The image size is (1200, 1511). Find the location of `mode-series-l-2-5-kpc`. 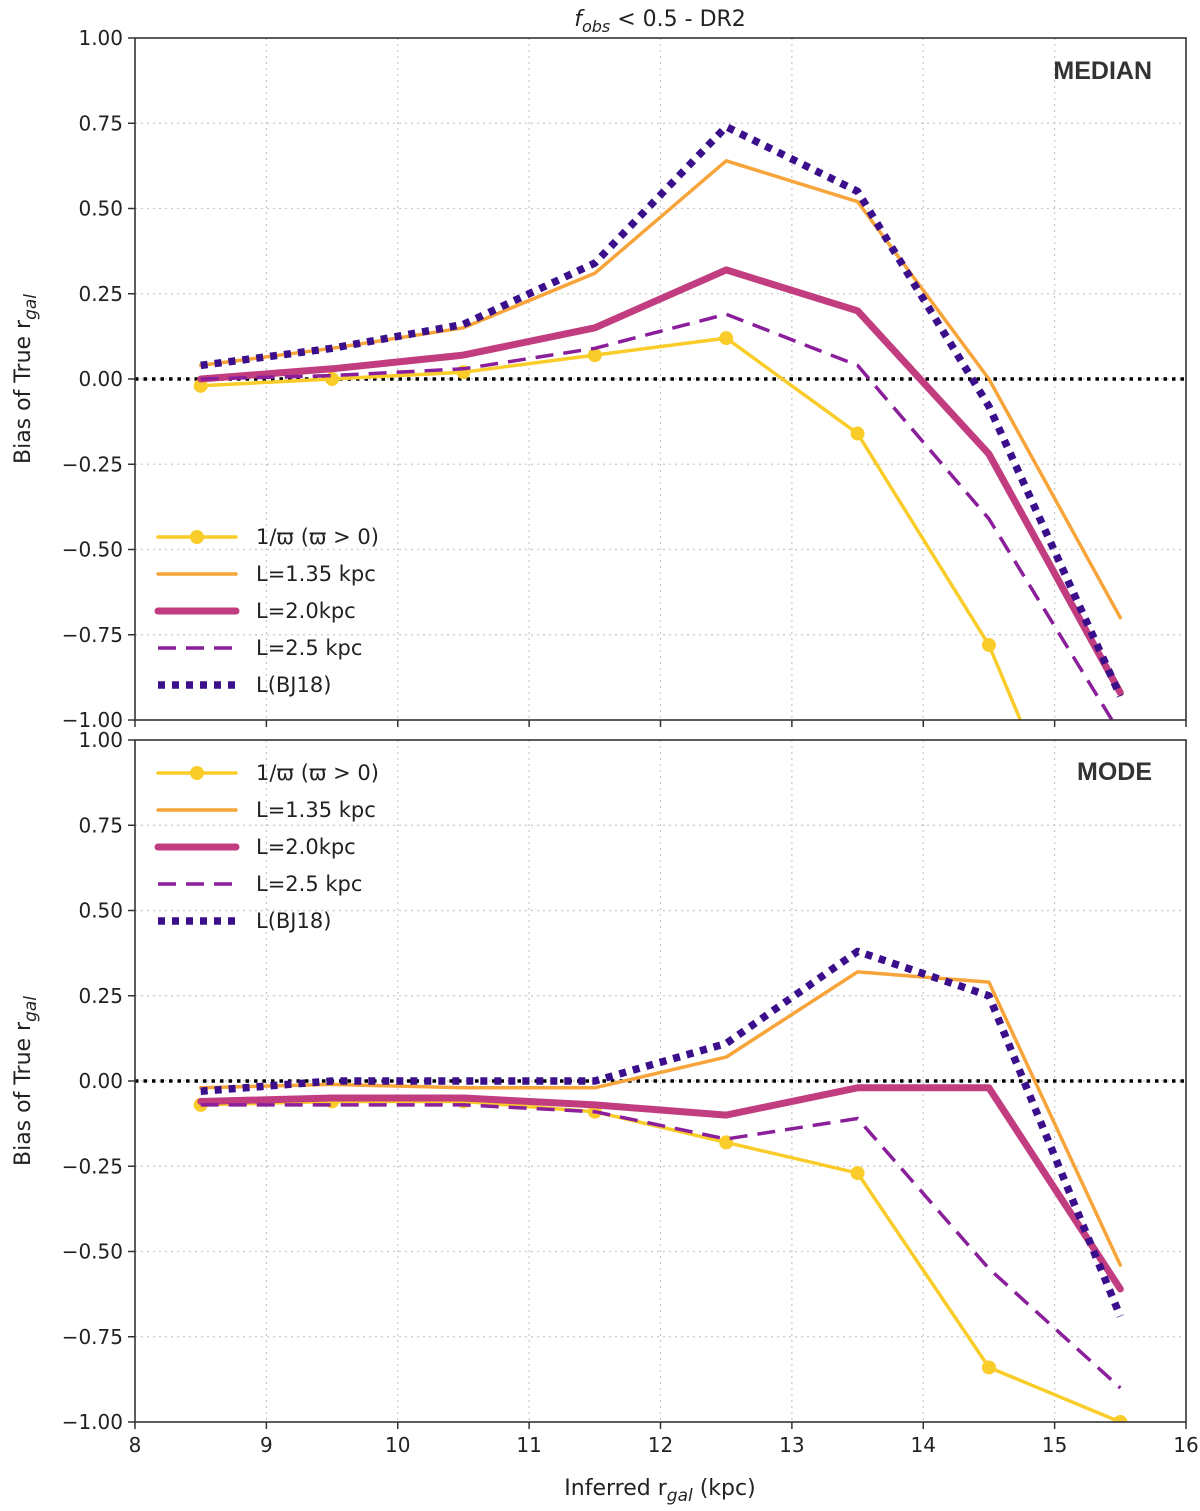

mode-series-l-2-5-kpc is located at coordinates (661, 1246).